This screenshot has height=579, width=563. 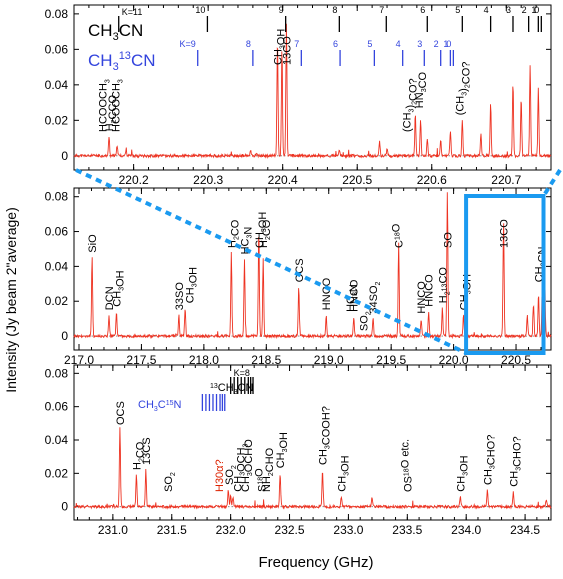 I want to click on bottom-xtick-label: 233.0, so click(x=348, y=530).